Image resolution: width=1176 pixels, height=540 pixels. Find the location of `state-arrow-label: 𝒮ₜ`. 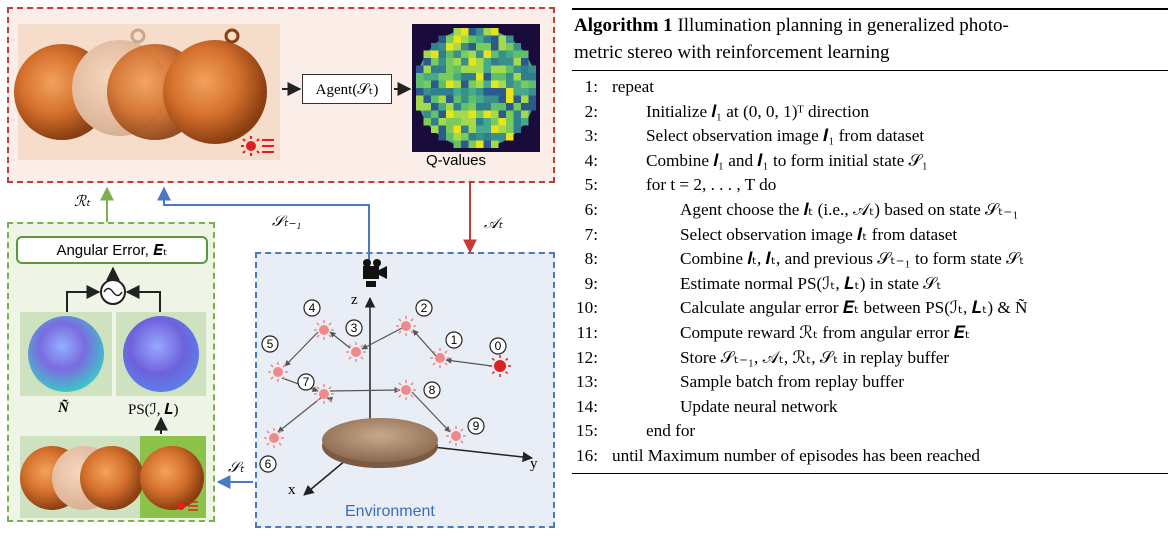

state-arrow-label: 𝒮ₜ is located at coordinates (236, 468).